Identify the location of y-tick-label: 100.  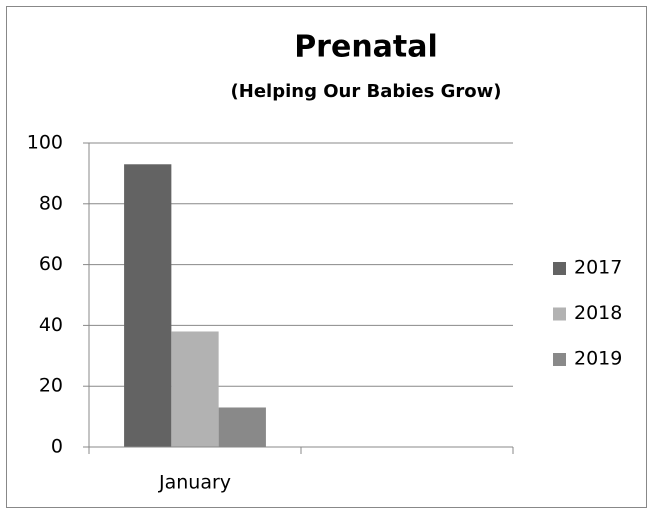
(45, 143).